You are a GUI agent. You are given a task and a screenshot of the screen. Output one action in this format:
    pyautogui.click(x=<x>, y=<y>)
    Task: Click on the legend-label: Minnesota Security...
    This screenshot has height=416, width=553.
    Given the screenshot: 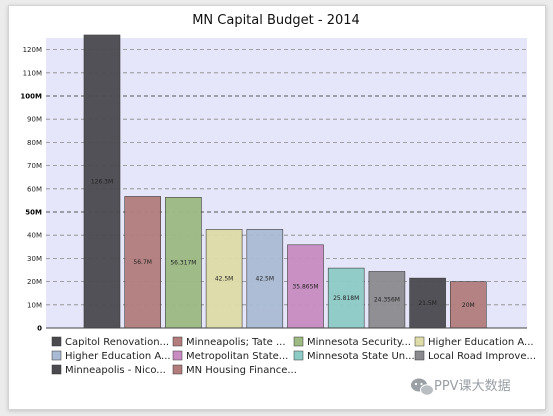 What is the action you would take?
    pyautogui.click(x=359, y=342)
    